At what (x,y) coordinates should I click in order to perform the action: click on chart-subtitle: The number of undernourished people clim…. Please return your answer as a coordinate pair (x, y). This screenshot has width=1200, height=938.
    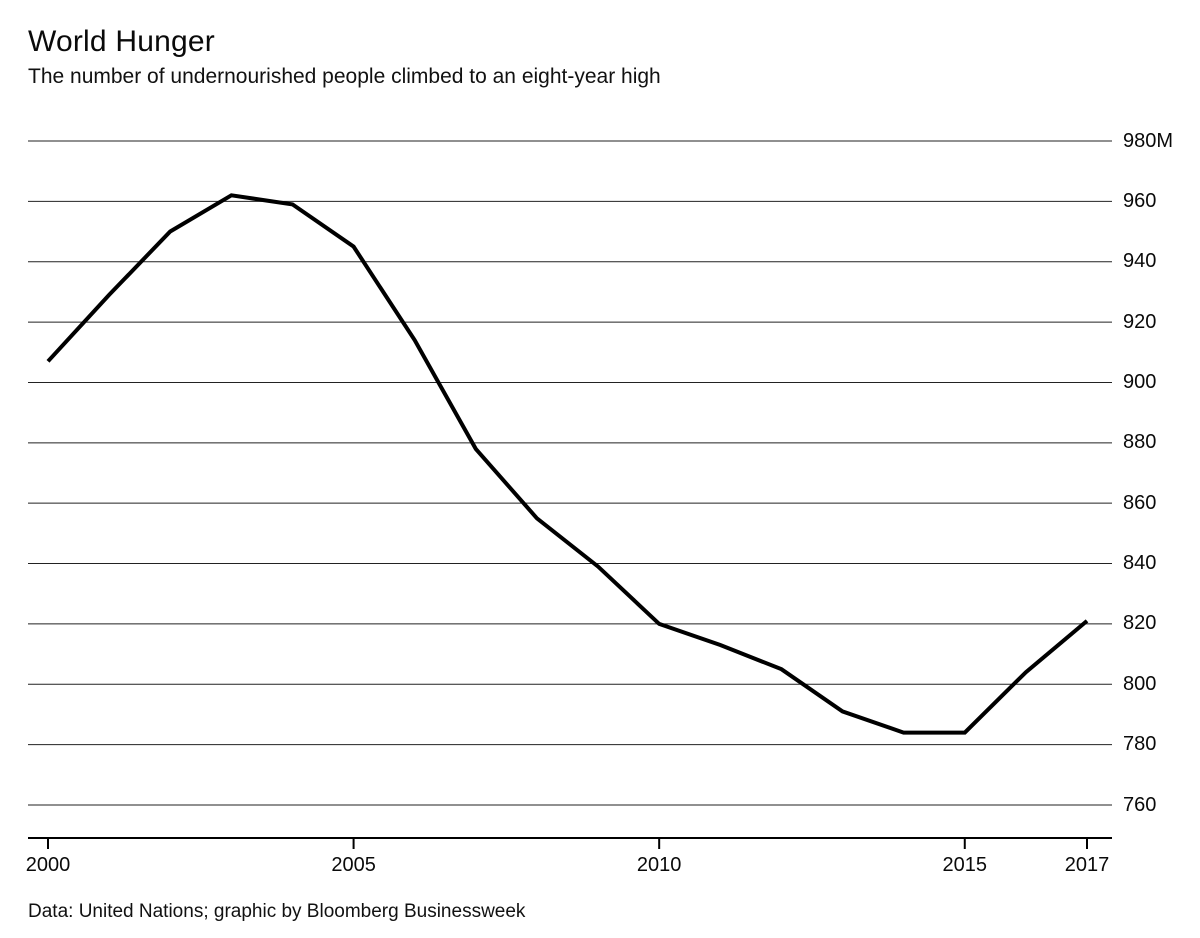
    Looking at the image, I should click on (344, 76).